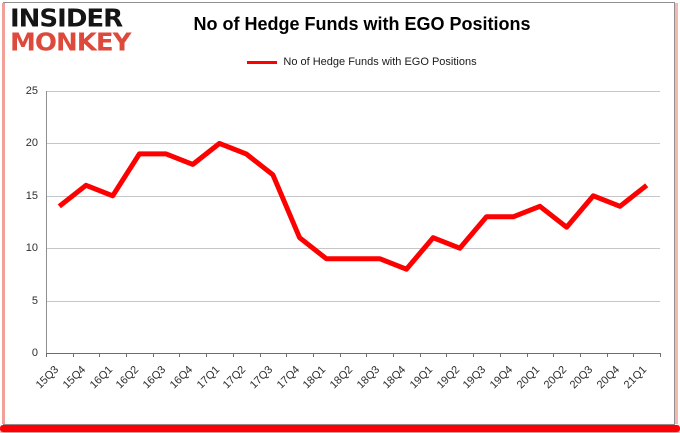  Describe the element at coordinates (340, 428) in the screenshot. I see `bottom-red-bar` at that location.